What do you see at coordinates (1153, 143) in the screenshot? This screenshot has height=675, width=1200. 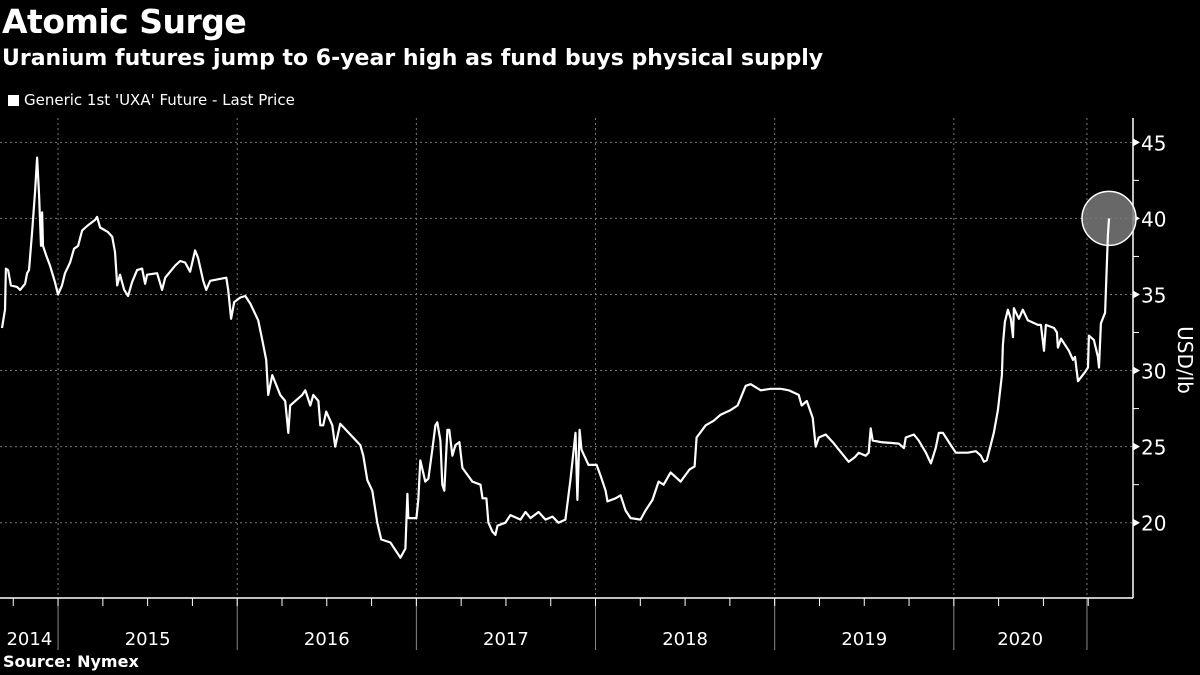 I see `y-tick-label: 45` at bounding box center [1153, 143].